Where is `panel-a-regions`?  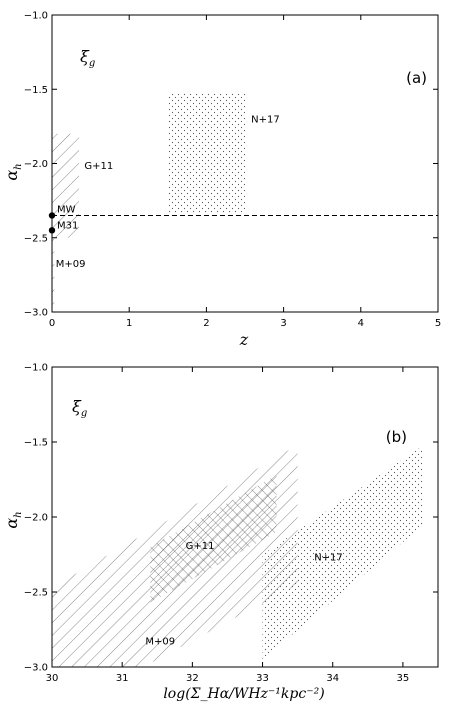 panel-a-regions is located at coordinates (148, 202).